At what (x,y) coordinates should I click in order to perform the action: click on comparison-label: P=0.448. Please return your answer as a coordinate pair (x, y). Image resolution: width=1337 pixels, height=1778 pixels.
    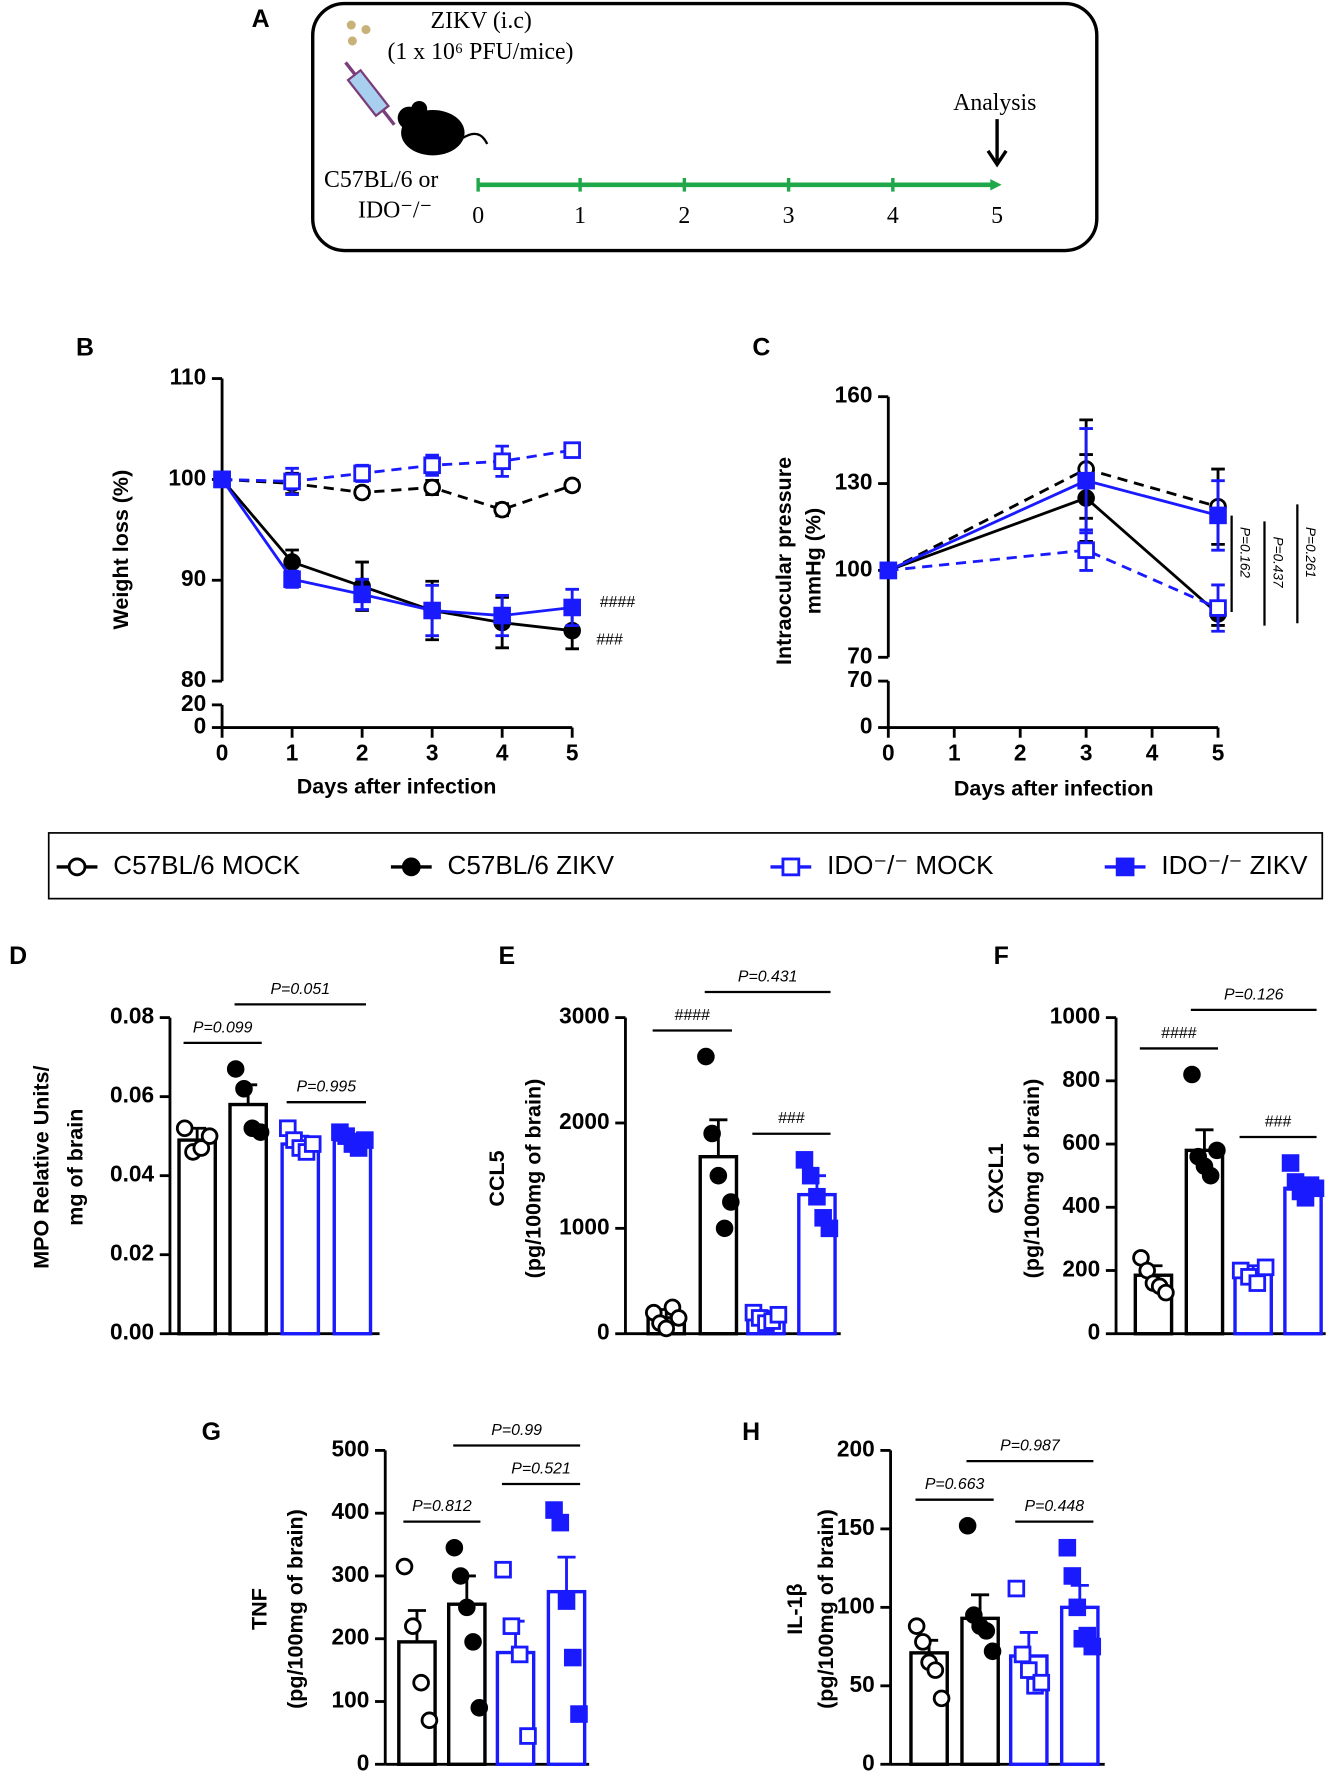
    Looking at the image, I should click on (1055, 1506).